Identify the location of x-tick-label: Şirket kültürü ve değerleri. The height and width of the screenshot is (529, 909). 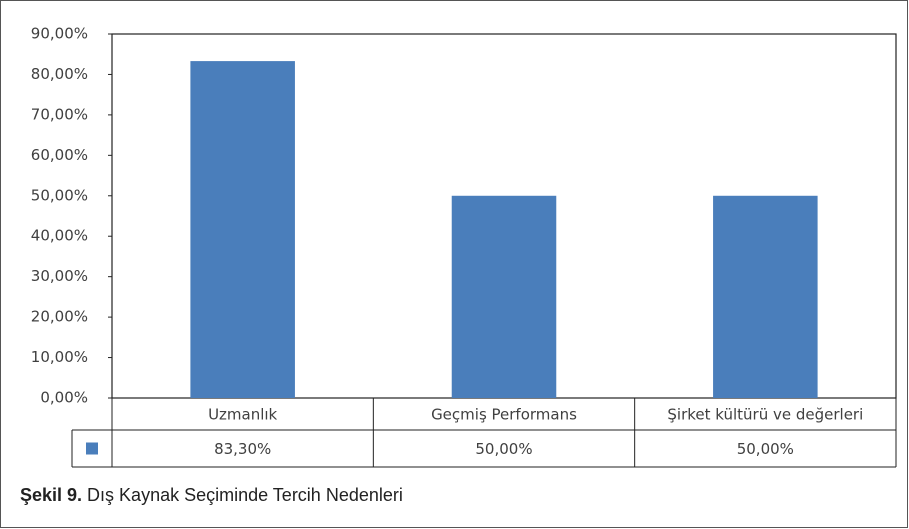
(765, 415).